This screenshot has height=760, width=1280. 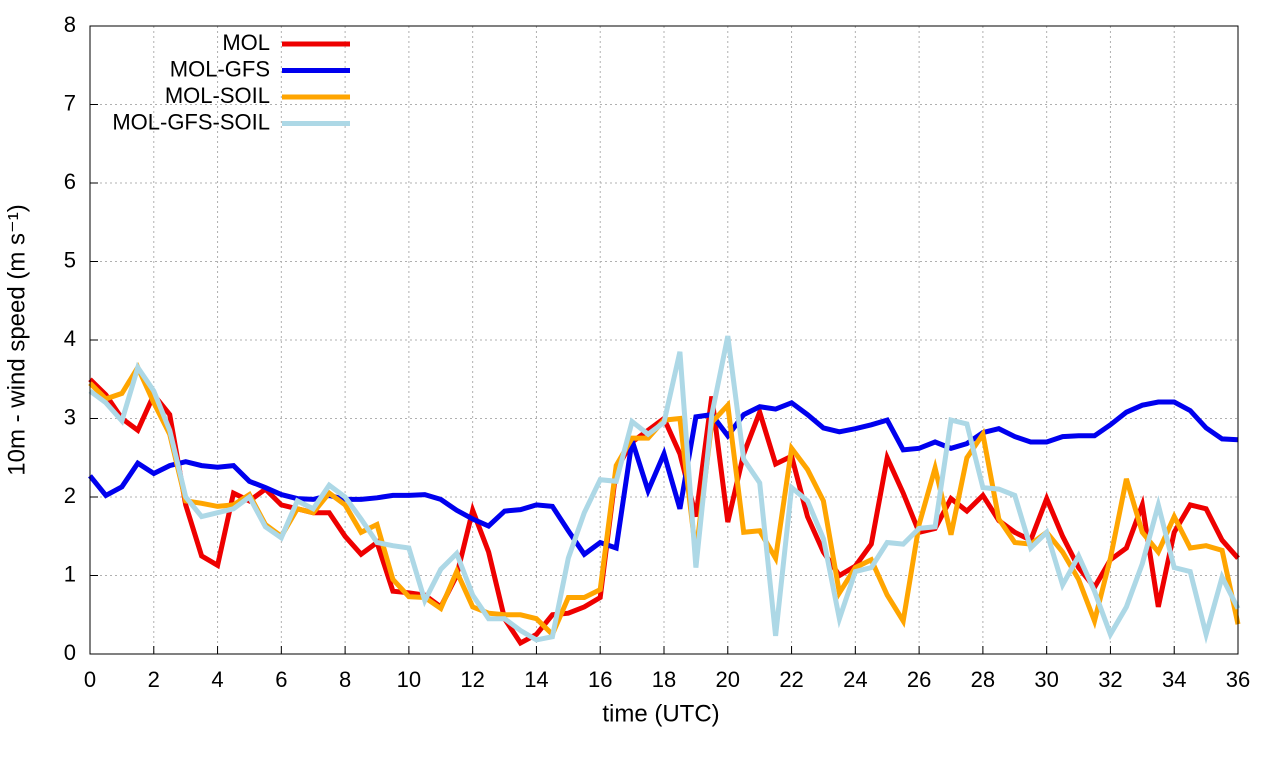 I want to click on x-tick-label: 18, so click(x=664, y=679).